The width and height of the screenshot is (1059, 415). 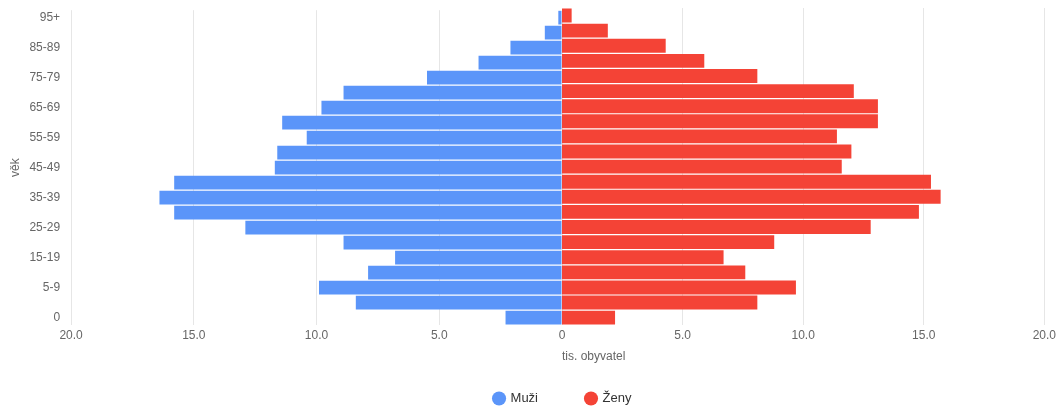 I want to click on legend-label: Ženy, so click(x=617, y=398).